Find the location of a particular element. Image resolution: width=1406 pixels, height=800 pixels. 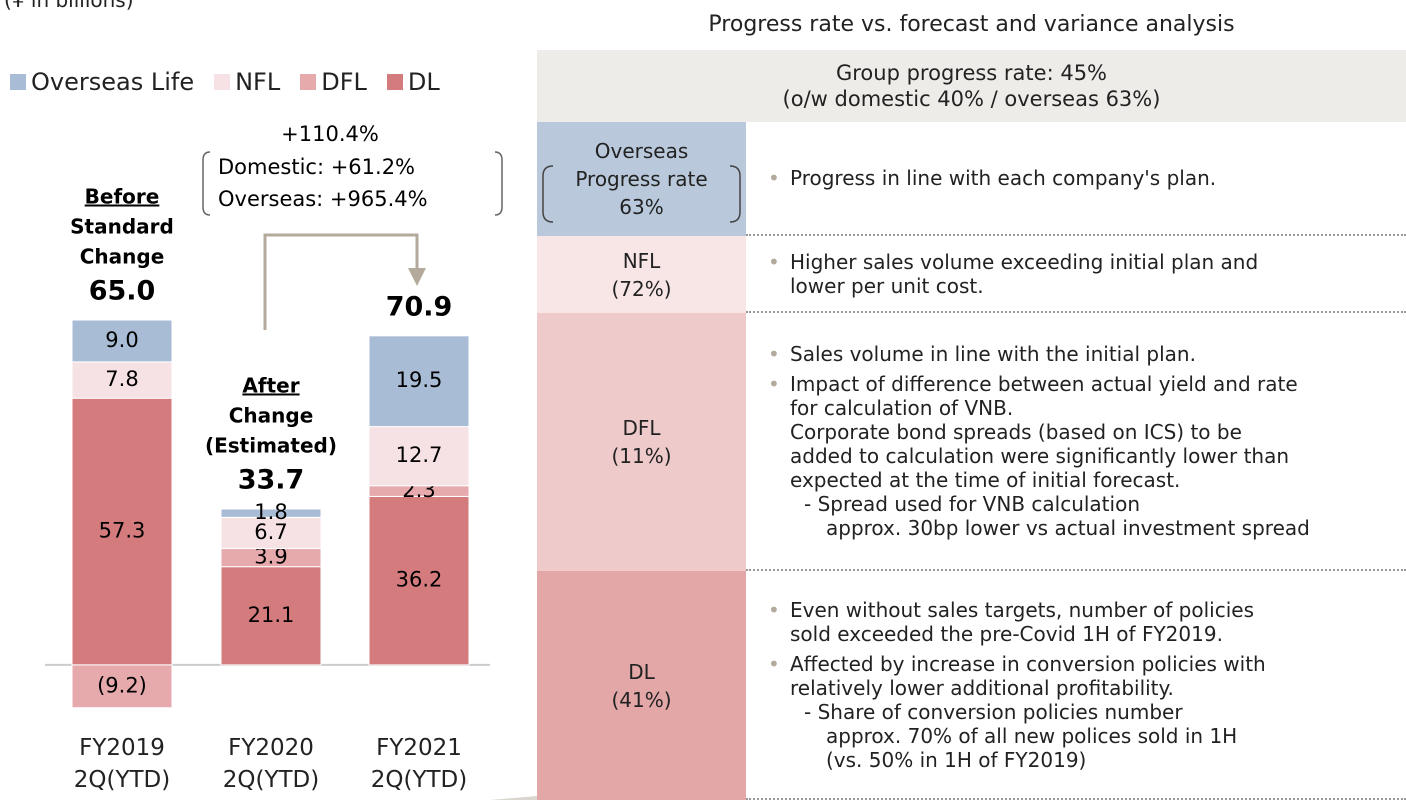

legend-item: NFL is located at coordinates (247, 82).